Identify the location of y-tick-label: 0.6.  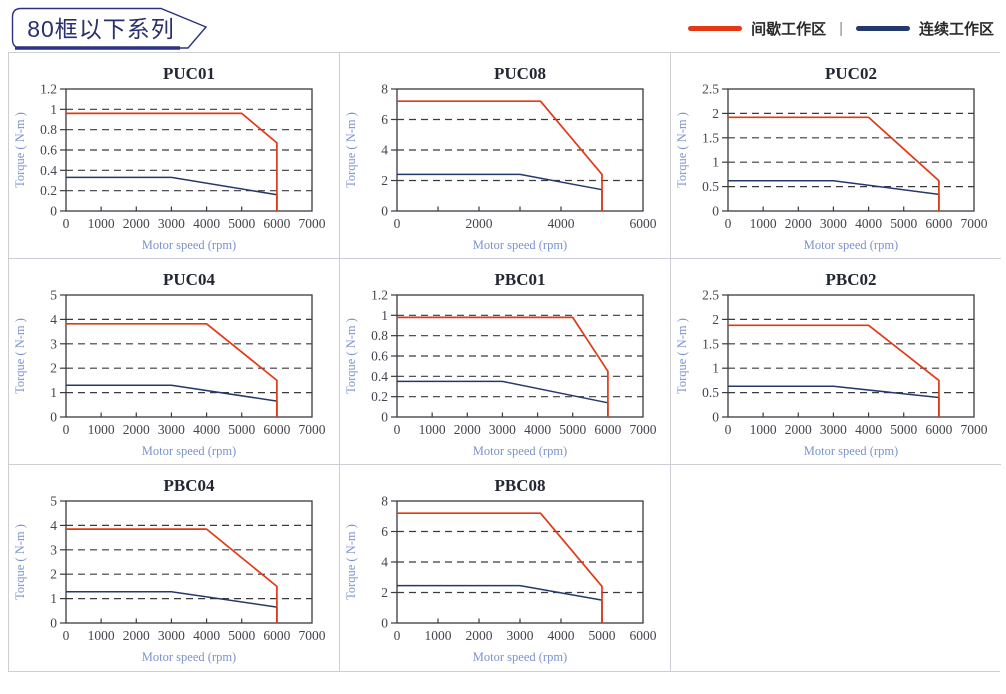
(379, 355).